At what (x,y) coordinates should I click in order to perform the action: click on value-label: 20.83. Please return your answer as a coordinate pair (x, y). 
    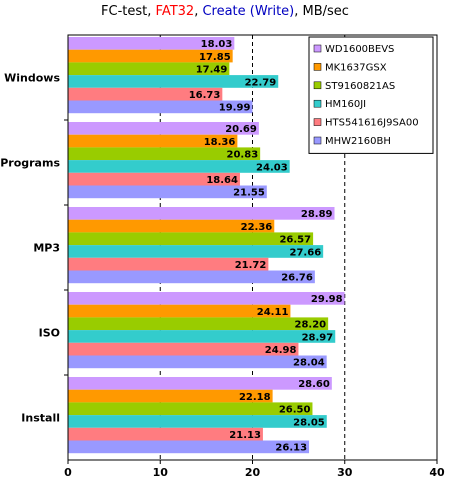
    Looking at the image, I should click on (243, 155).